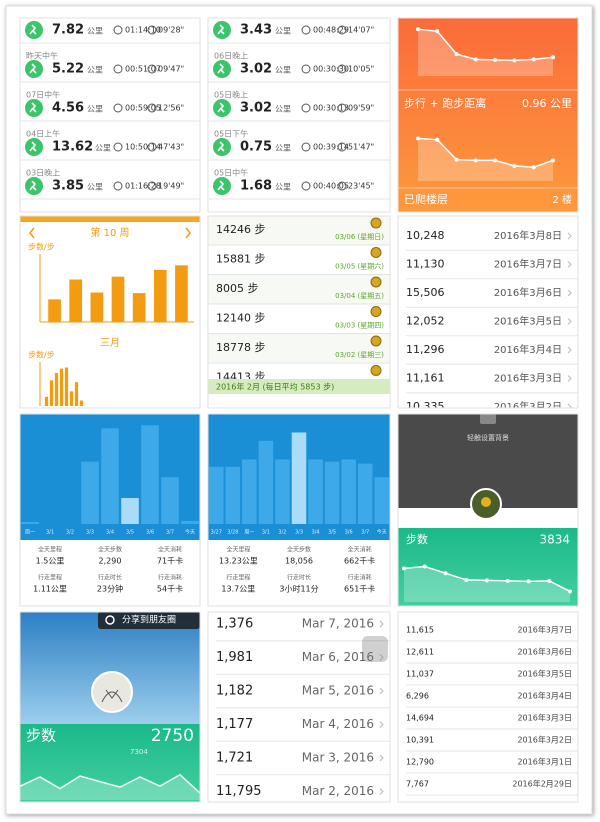 This screenshot has height=822, width=600. What do you see at coordinates (361, 108) in the screenshot?
I see `pace: 09'59"` at bounding box center [361, 108].